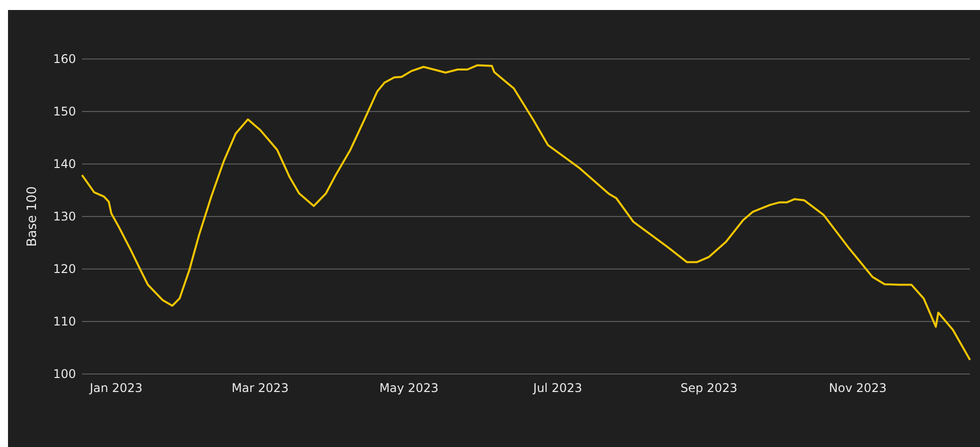  I want to click on x-tick-label: Sep 2023, so click(709, 388).